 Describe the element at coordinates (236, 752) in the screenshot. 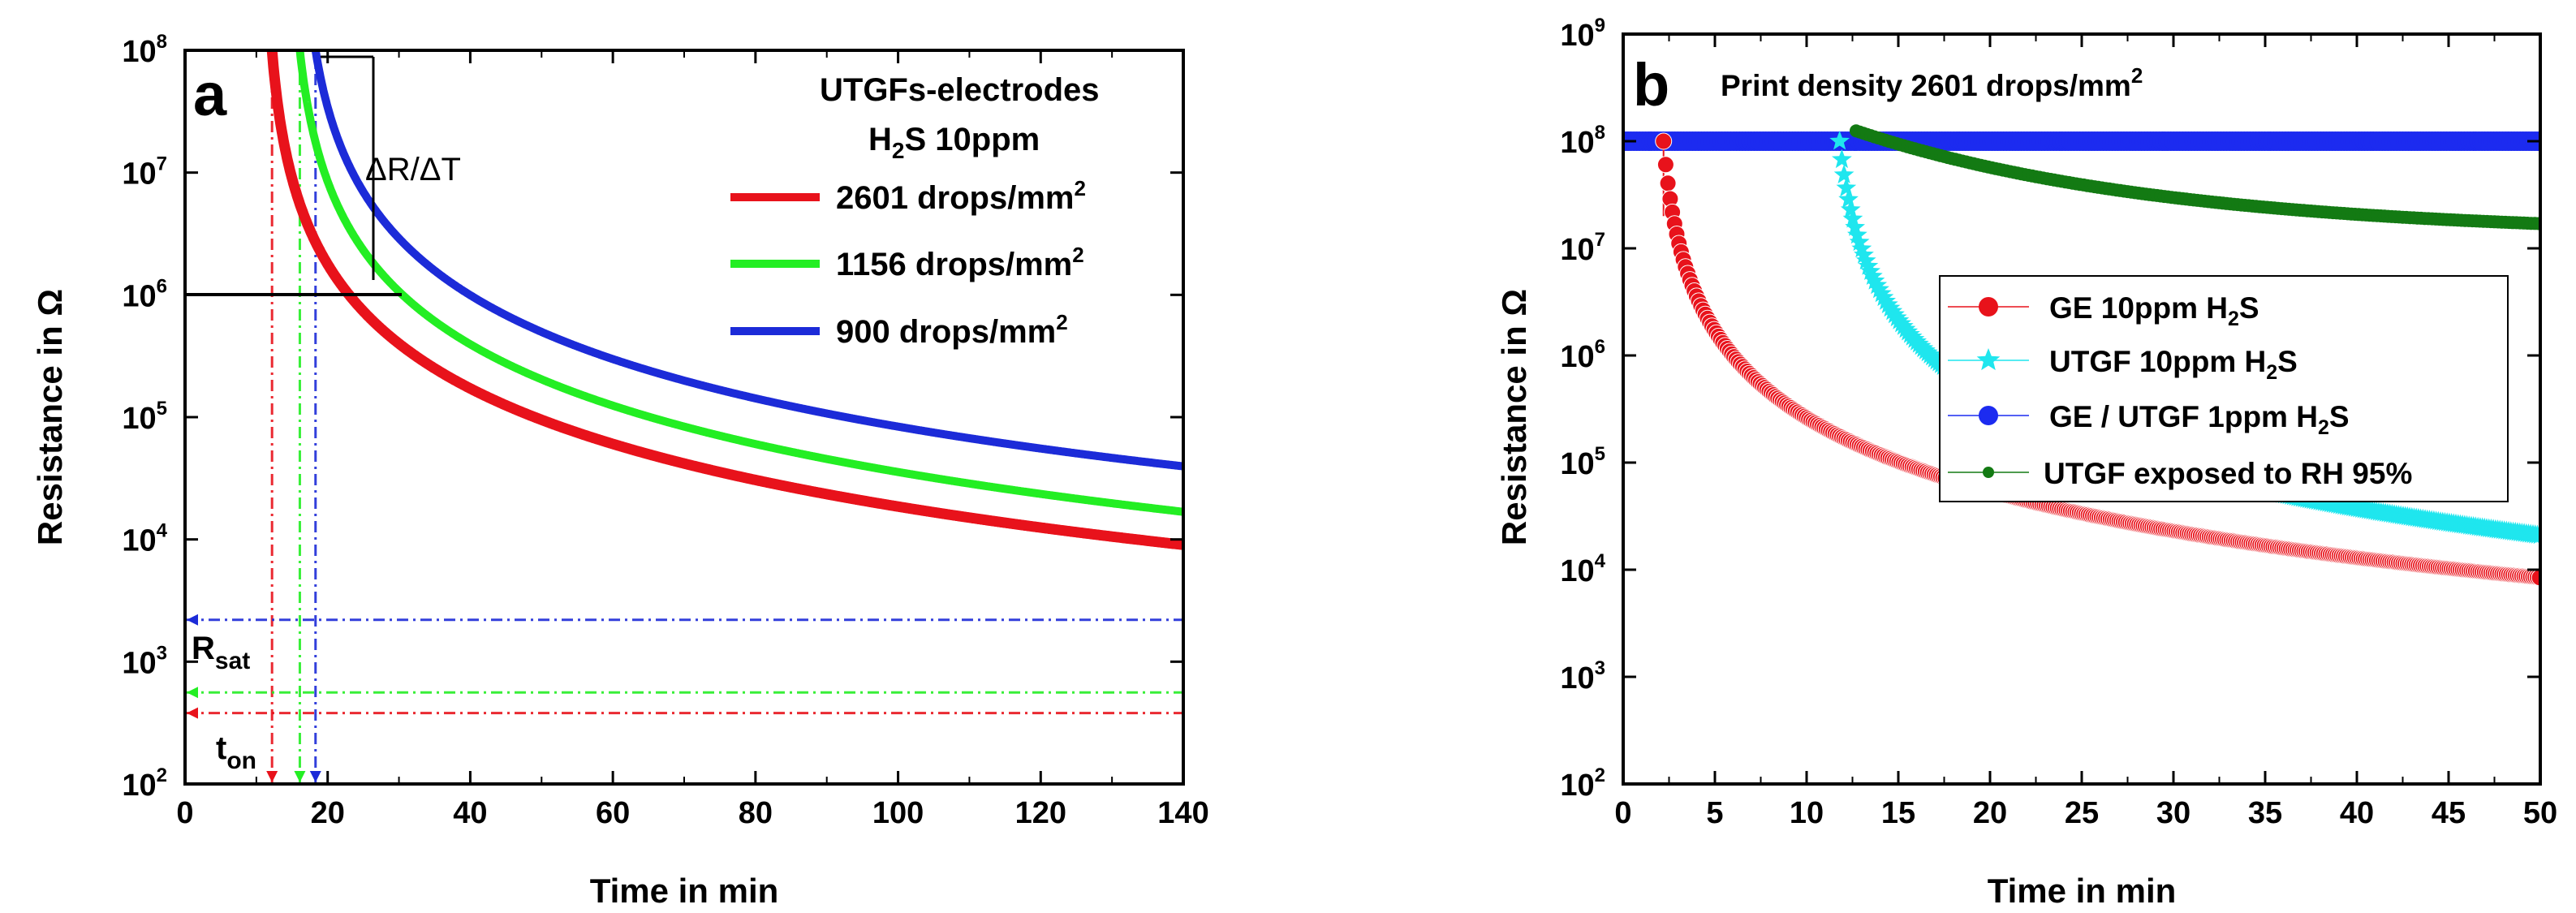

I see `t-on-label: ton` at that location.